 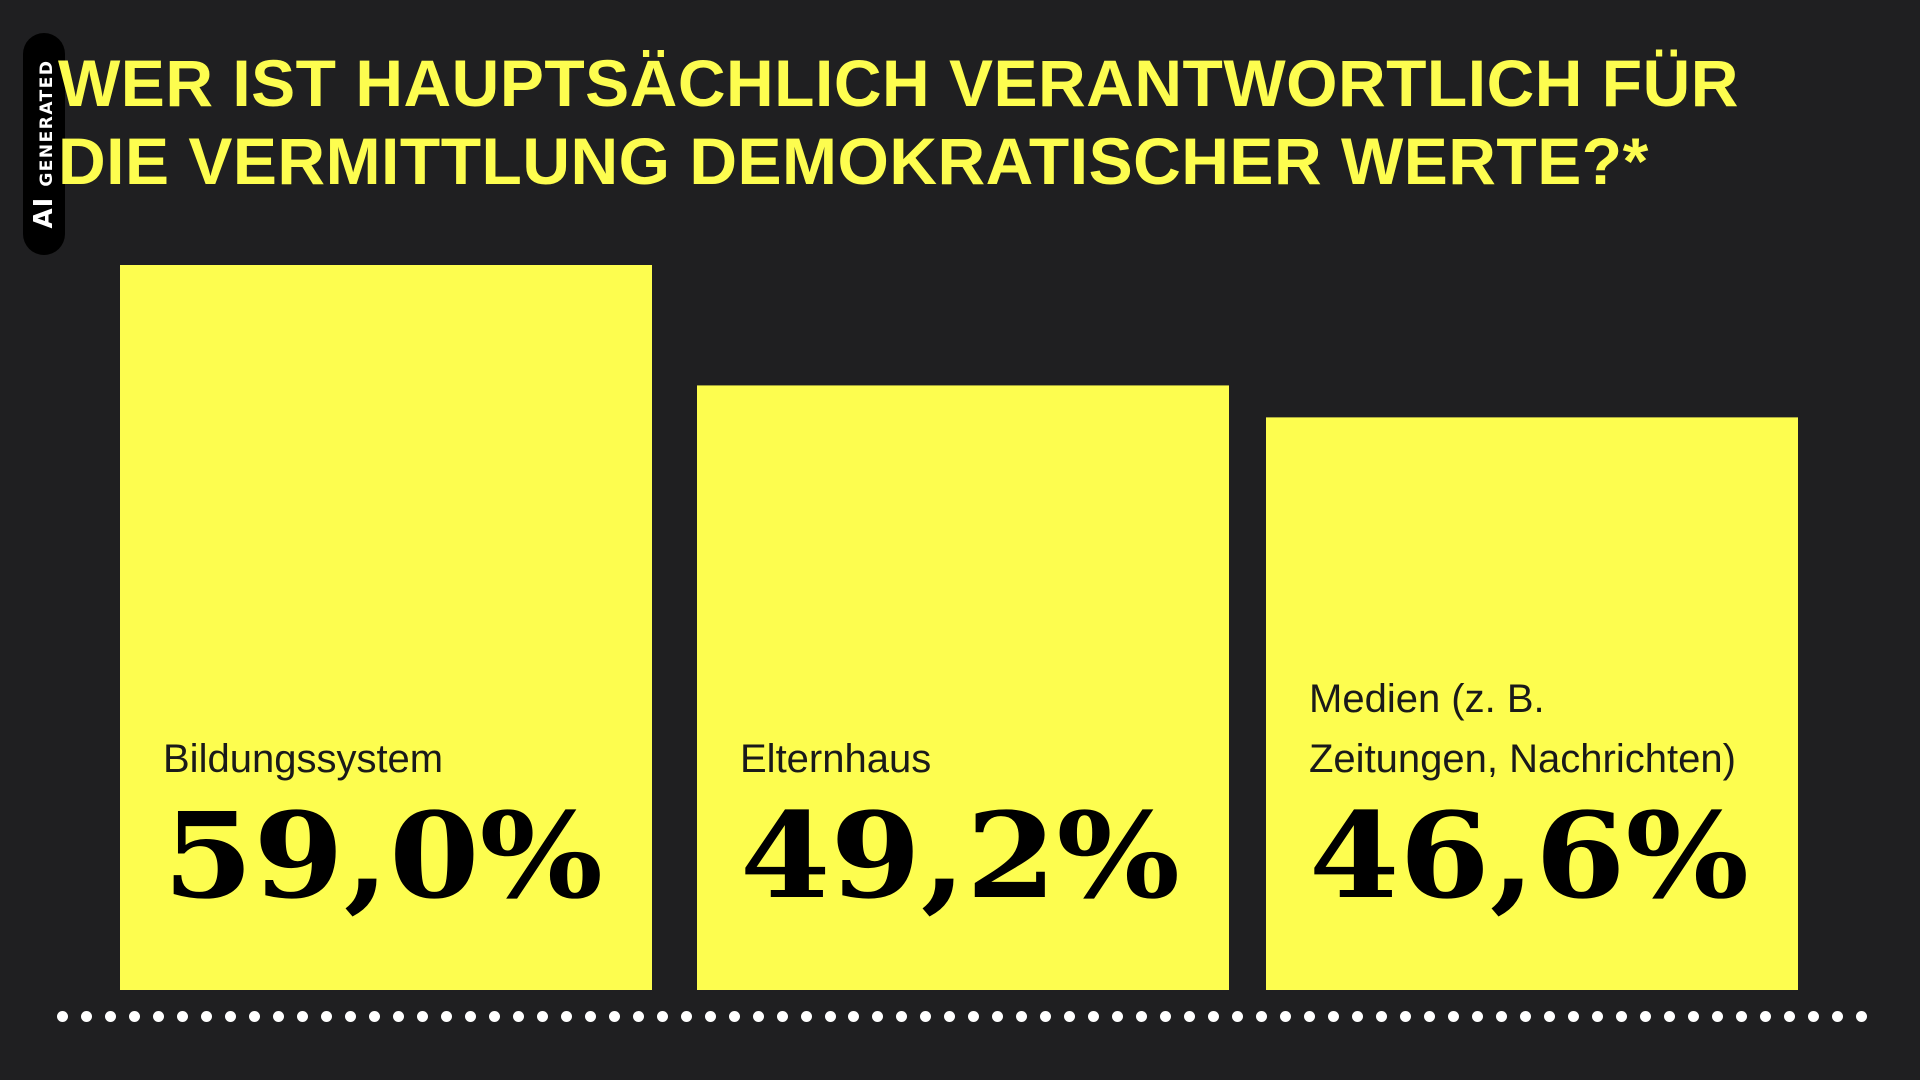 I want to click on chart-title-line-1: WER IST HAUPTSÄCHLICH VERANTWORTLICH FÜR, so click(x=898, y=83).